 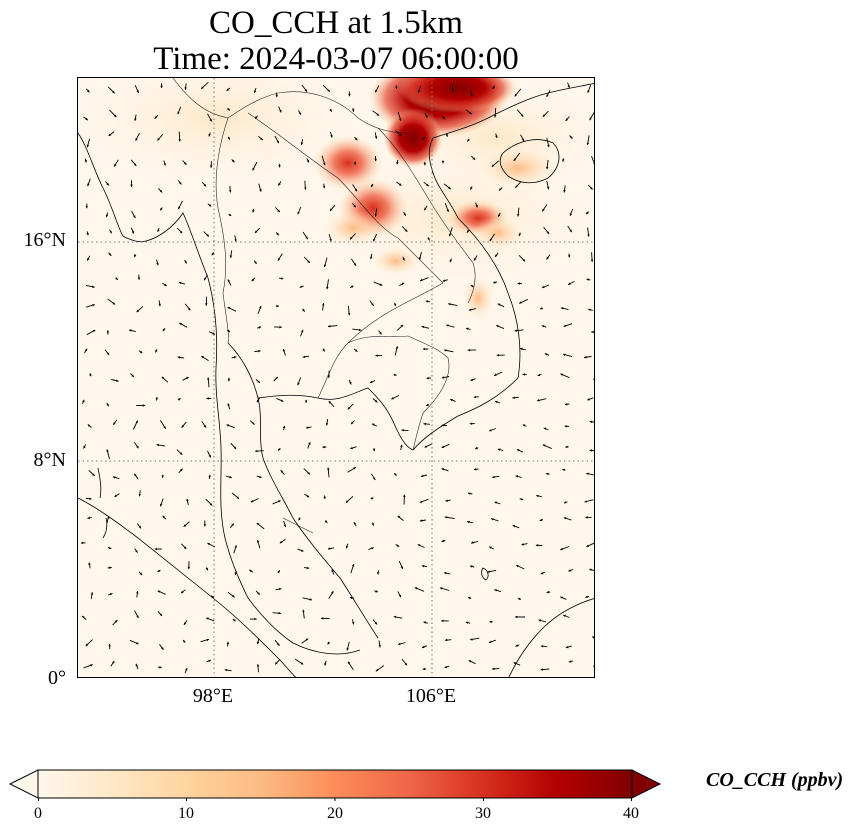 What do you see at coordinates (335, 784) in the screenshot?
I see `colorbar-gradient` at bounding box center [335, 784].